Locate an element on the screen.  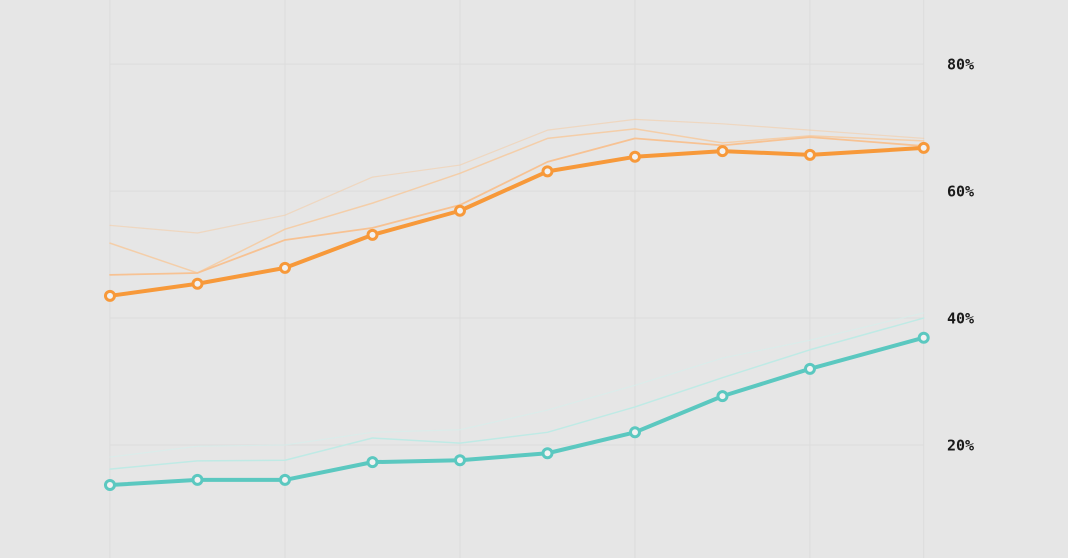
y-tick-label: 60% is located at coordinates (960, 192).